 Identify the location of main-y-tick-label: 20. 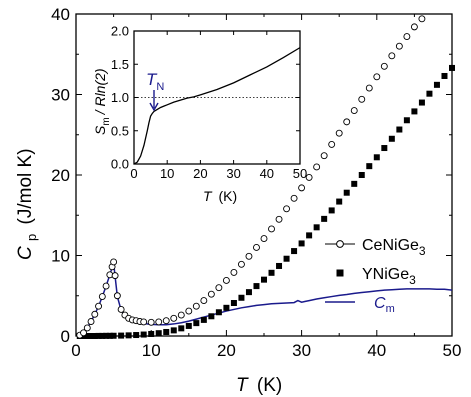
(60, 175).